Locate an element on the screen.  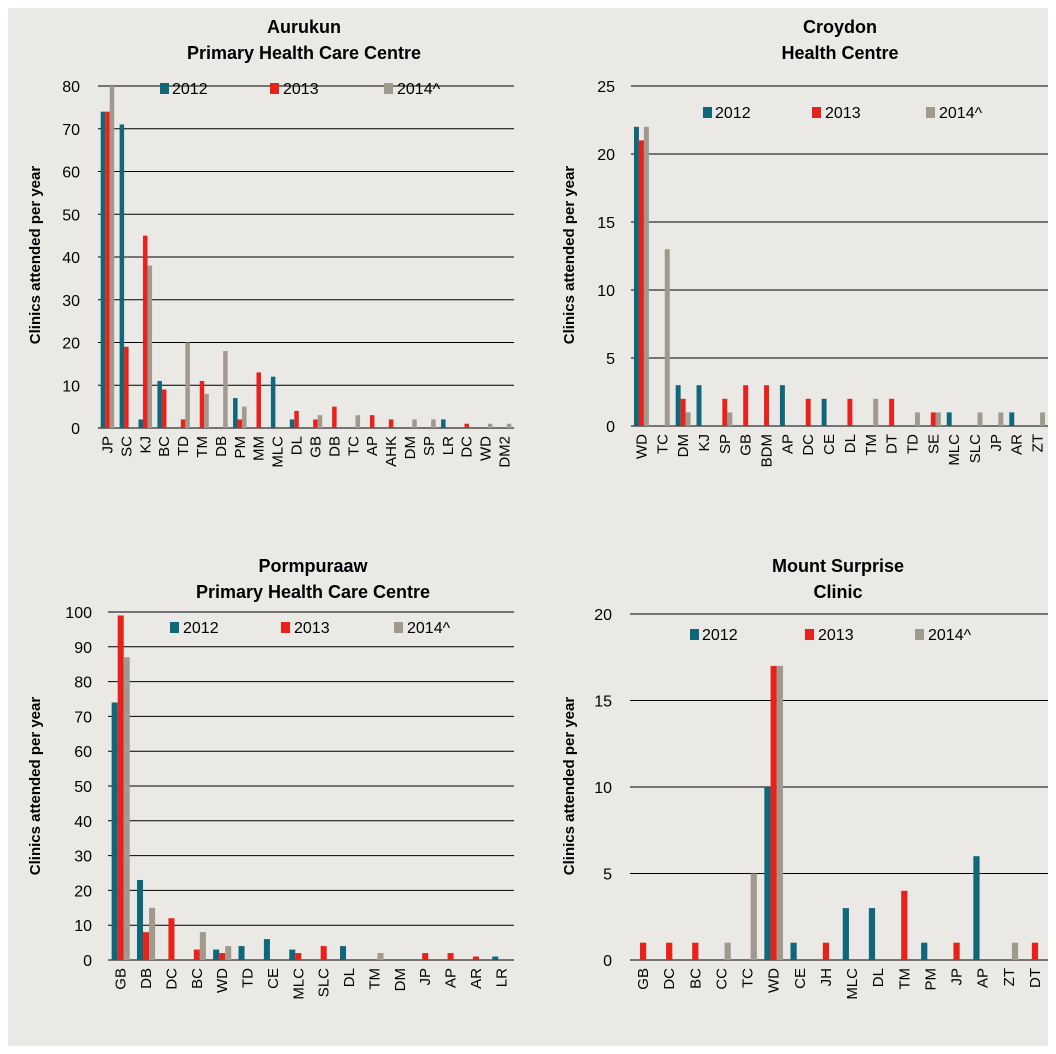
x-tick-label: BC is located at coordinates (695, 978).